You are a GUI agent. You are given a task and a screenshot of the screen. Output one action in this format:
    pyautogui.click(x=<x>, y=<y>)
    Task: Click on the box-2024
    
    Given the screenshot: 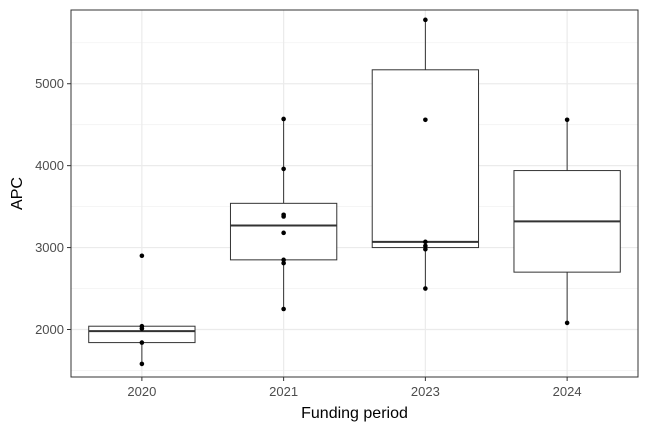 What is the action you would take?
    pyautogui.click(x=567, y=221)
    